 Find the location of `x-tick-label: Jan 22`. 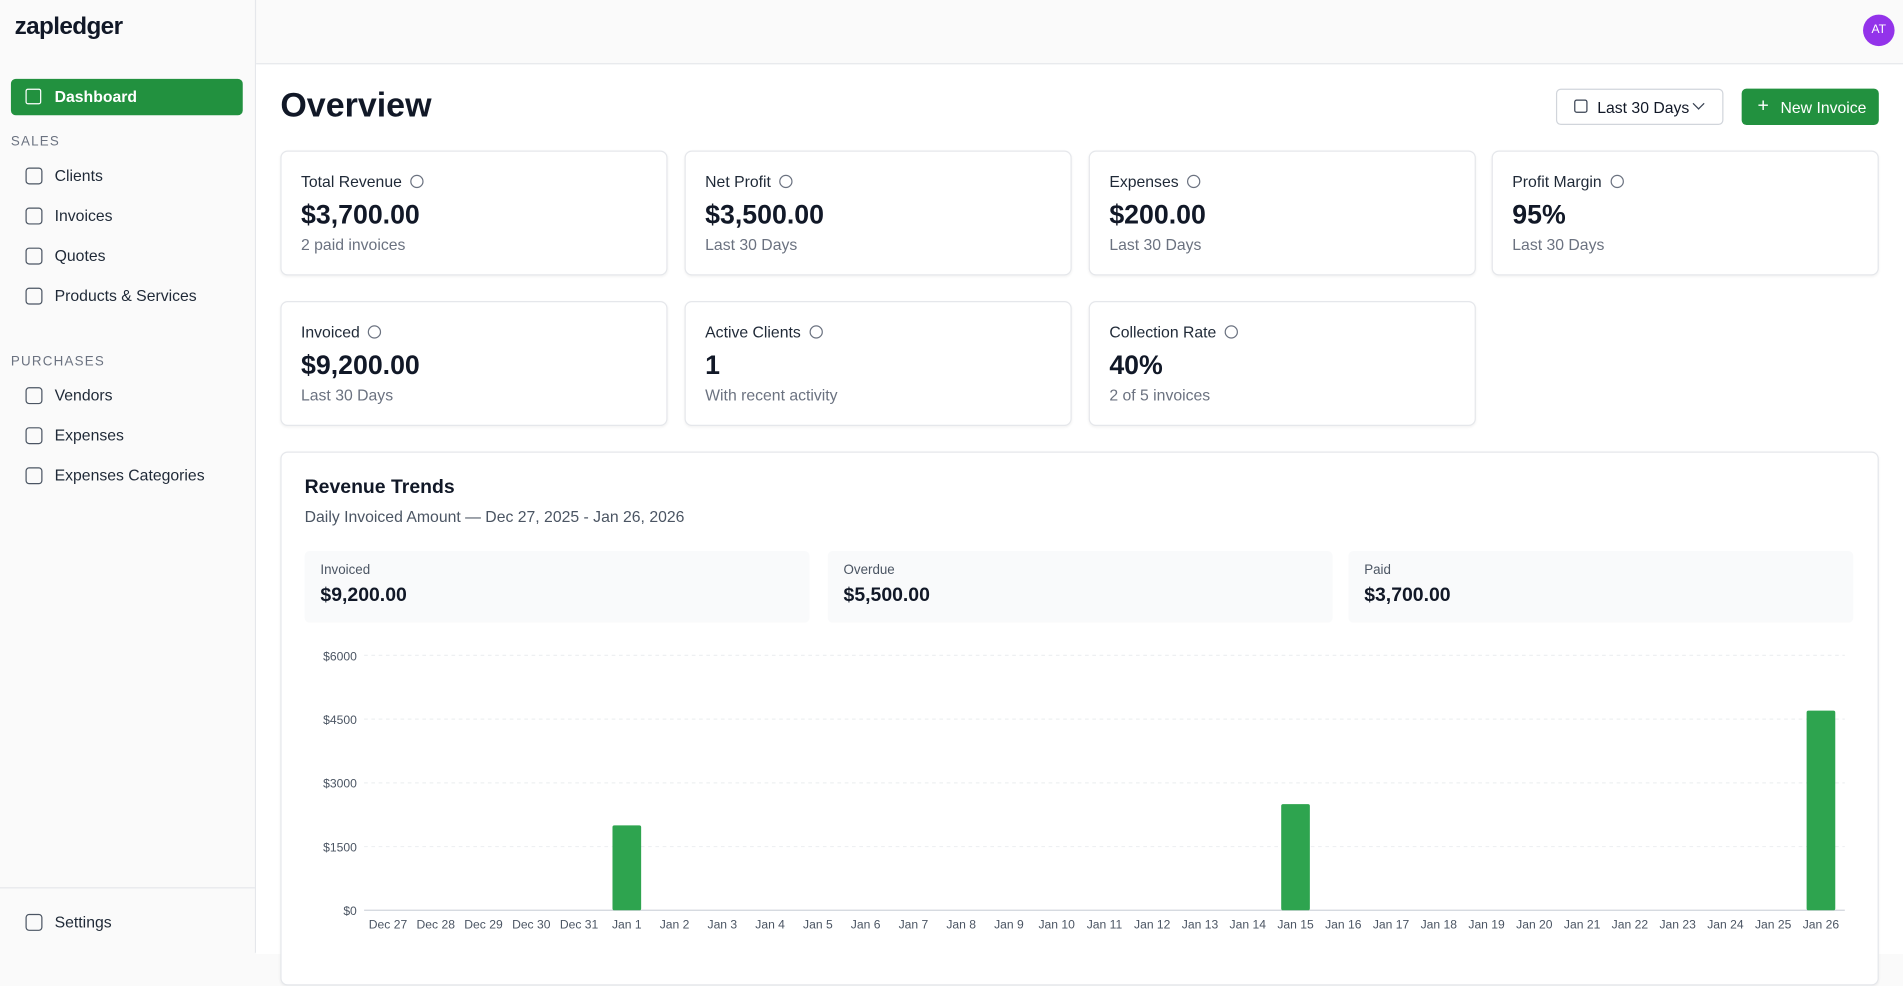

x-tick-label: Jan 22 is located at coordinates (1630, 924).